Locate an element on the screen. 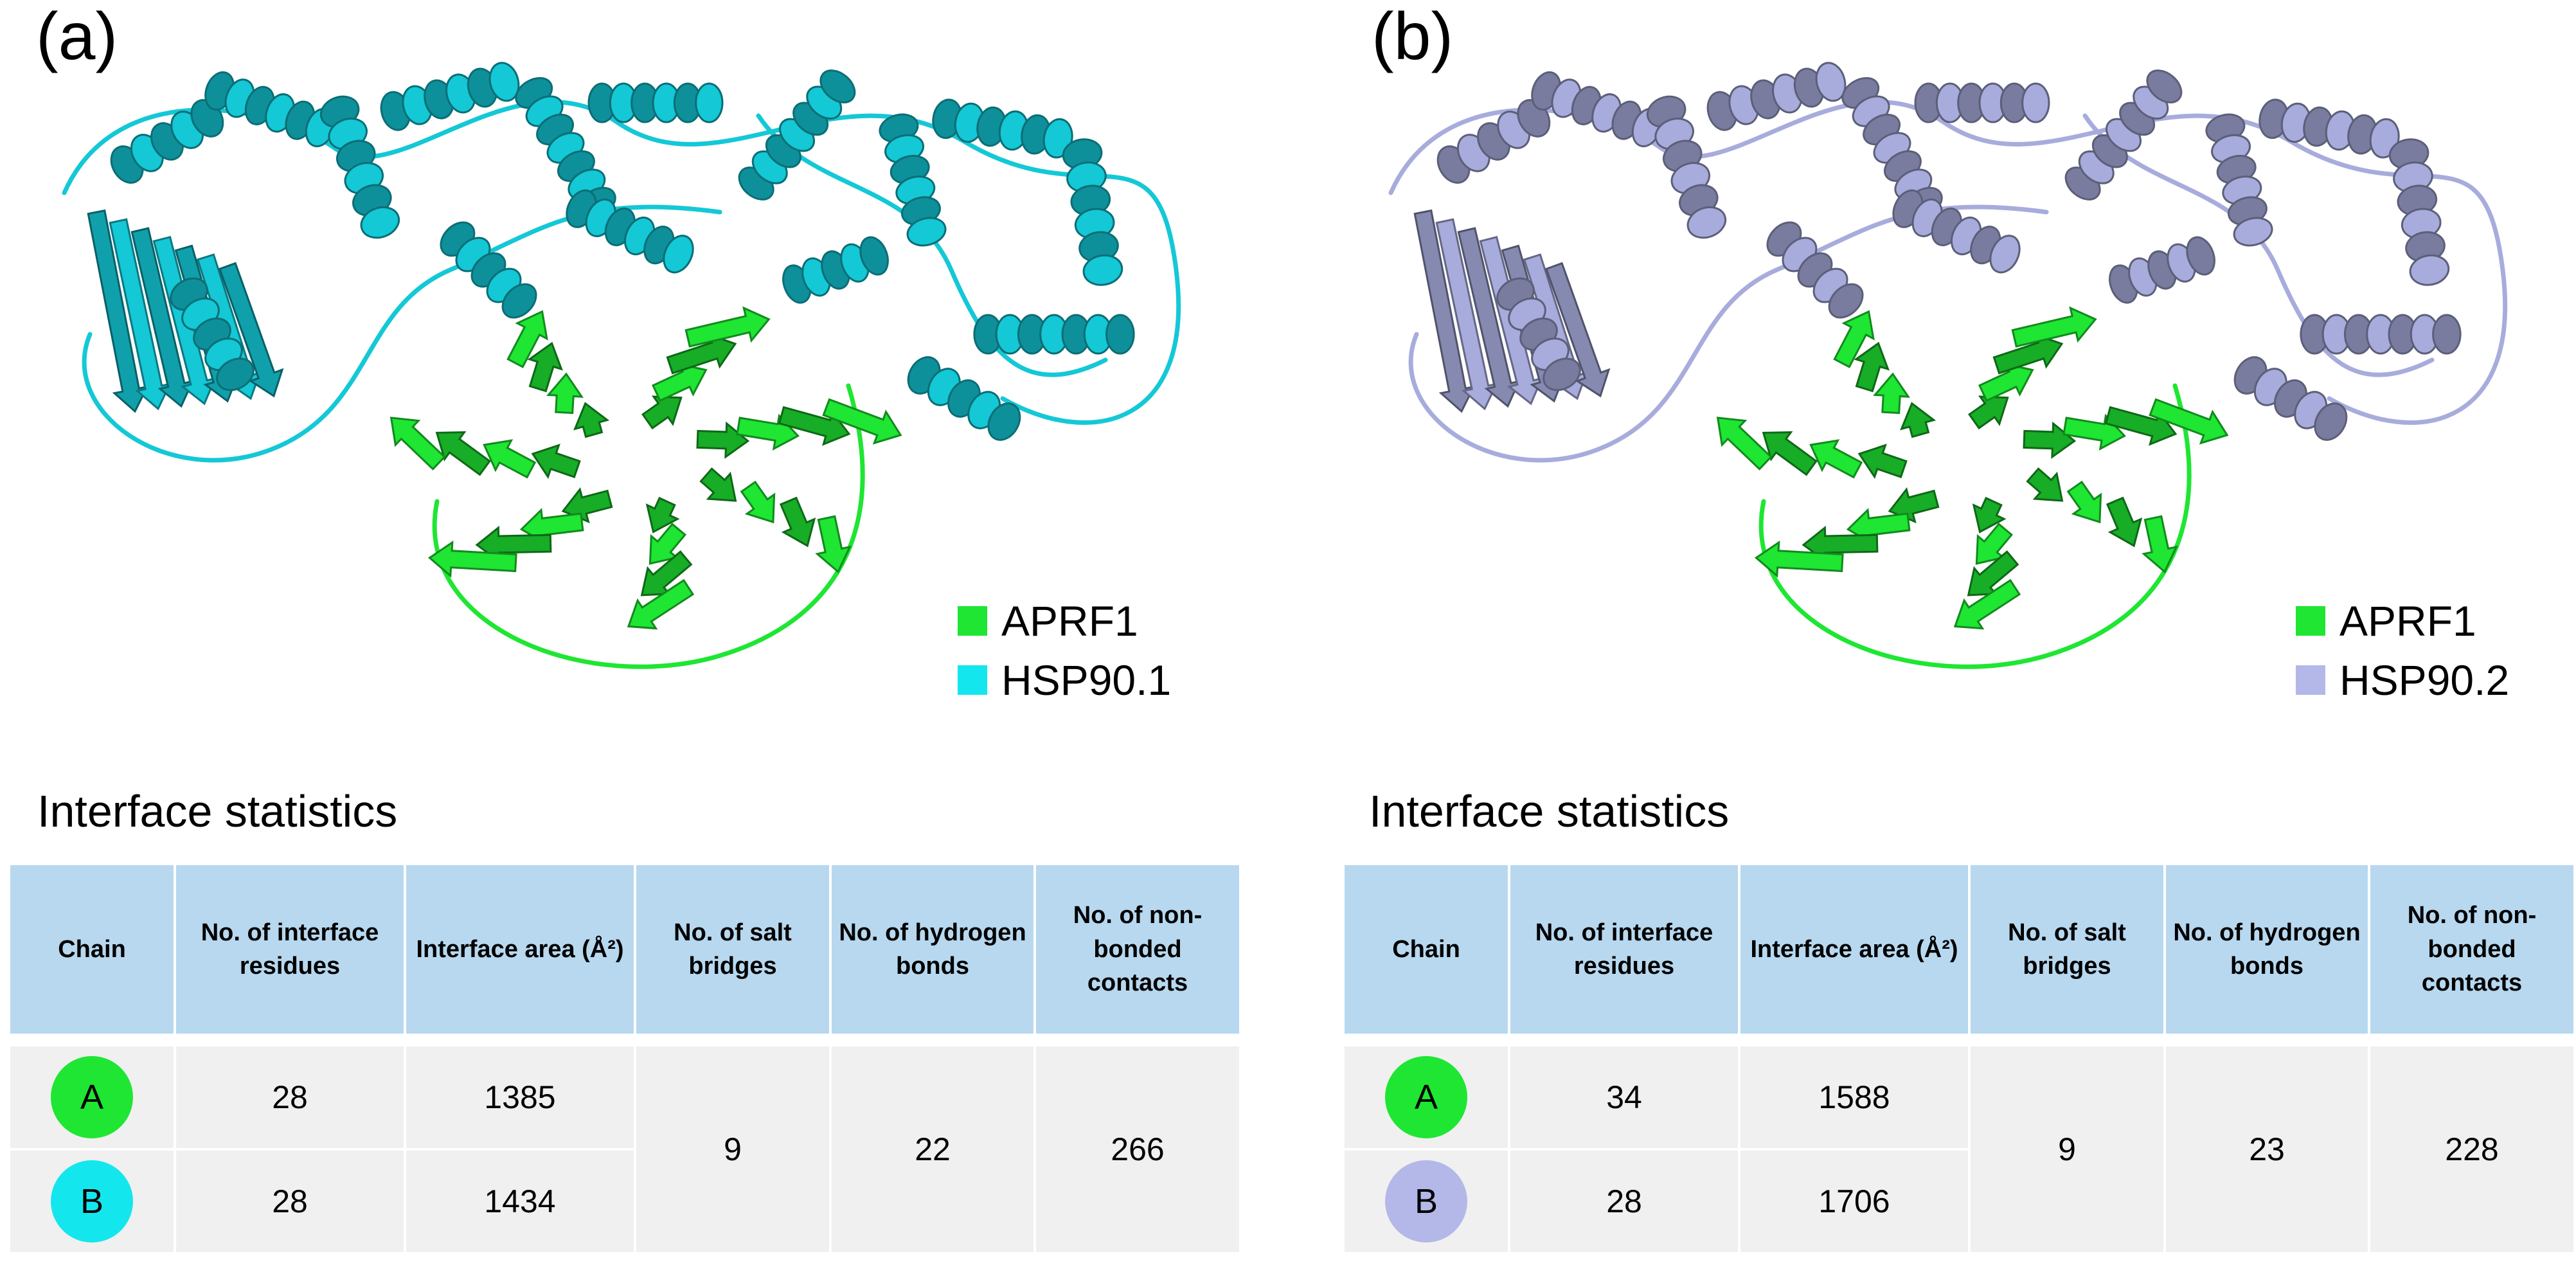  interface-statistics-title: Interface statistics is located at coordinates (217, 811).